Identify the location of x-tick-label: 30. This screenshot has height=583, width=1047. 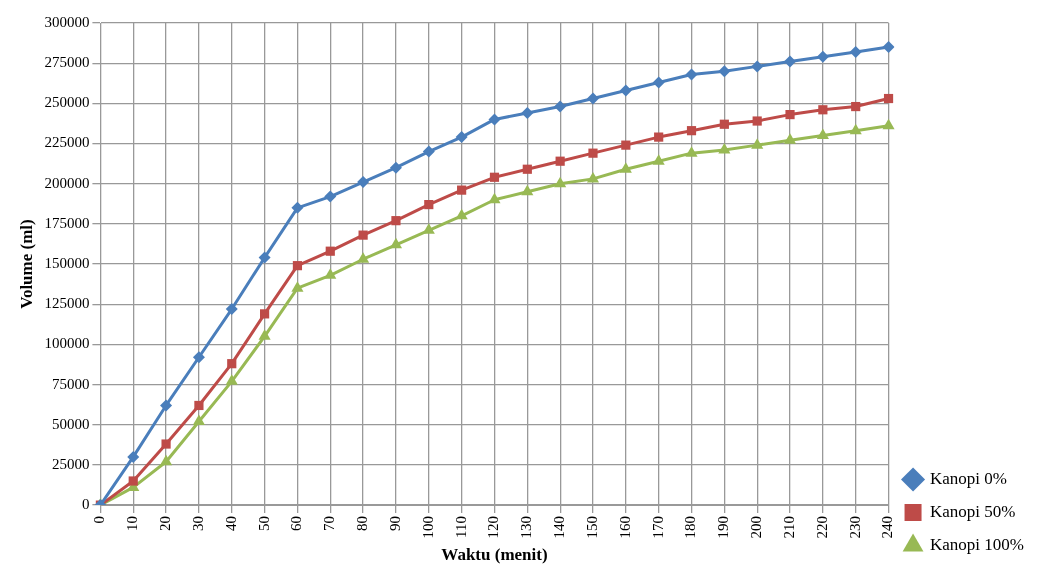
(197, 524).